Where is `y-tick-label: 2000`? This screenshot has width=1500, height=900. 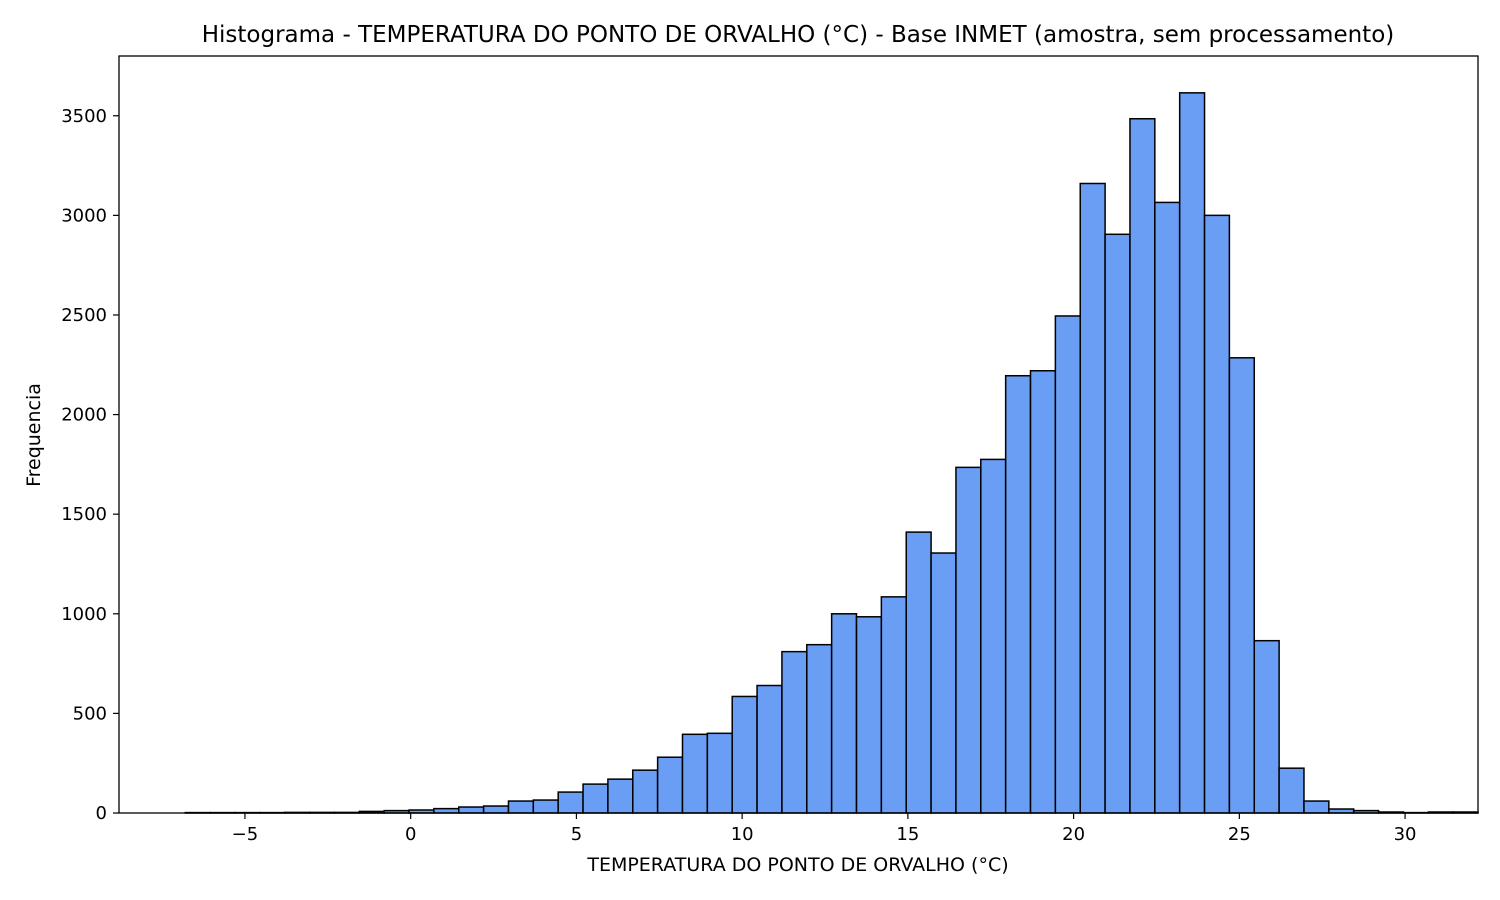
y-tick-label: 2000 is located at coordinates (84, 415).